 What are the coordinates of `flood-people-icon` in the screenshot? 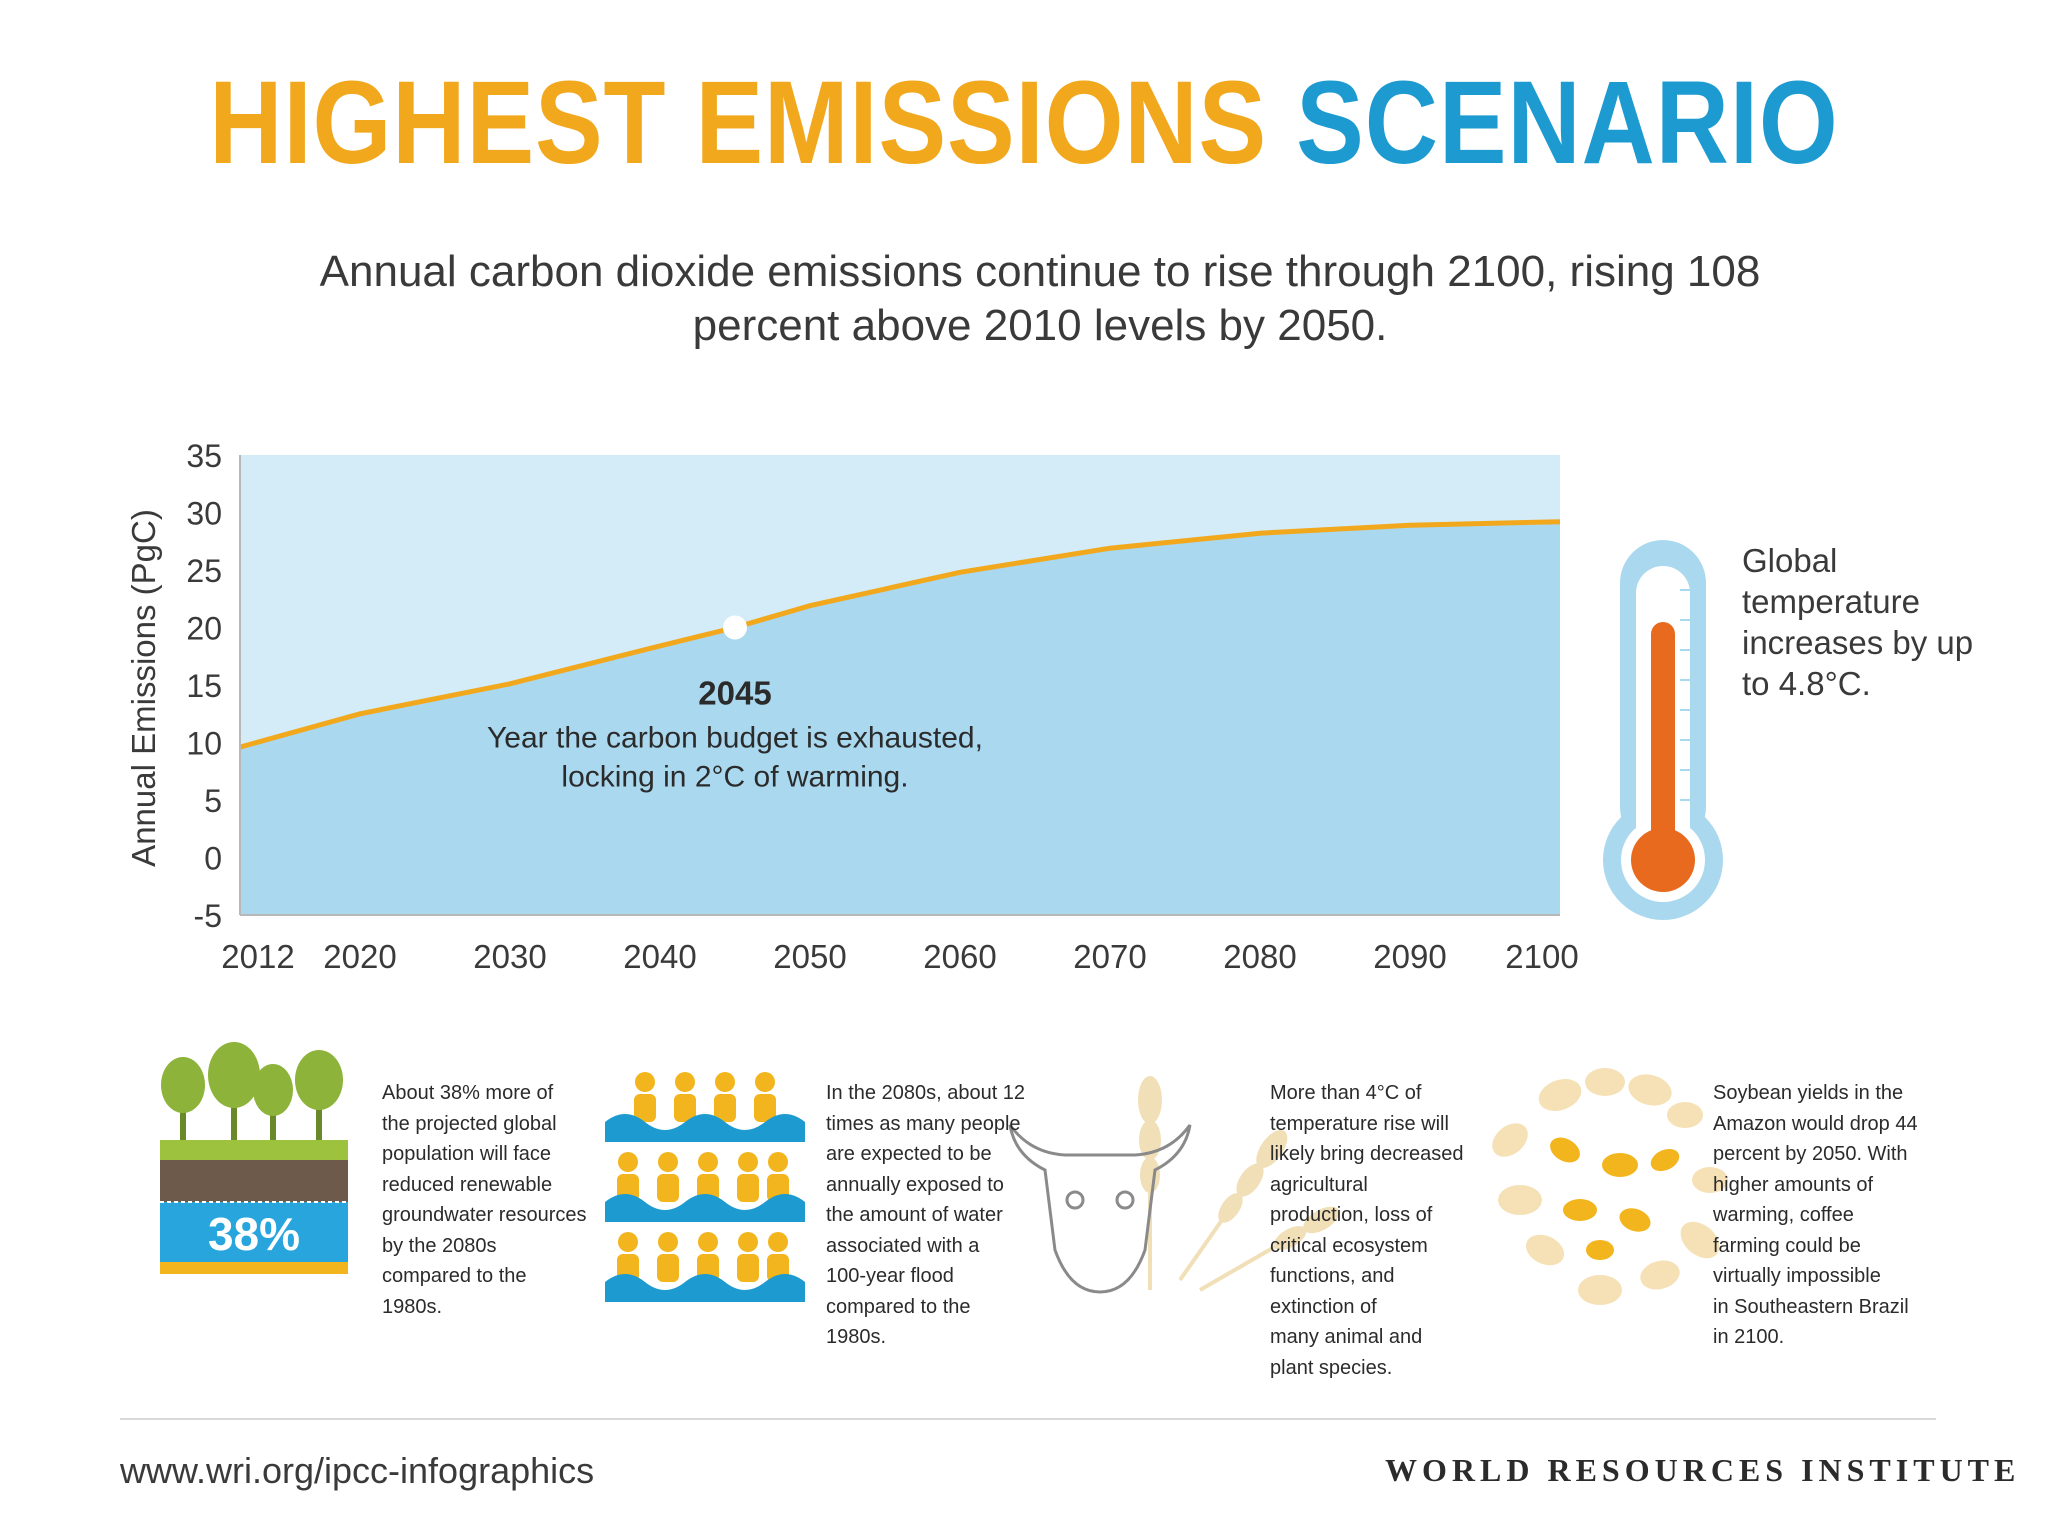 It's located at (705, 1187).